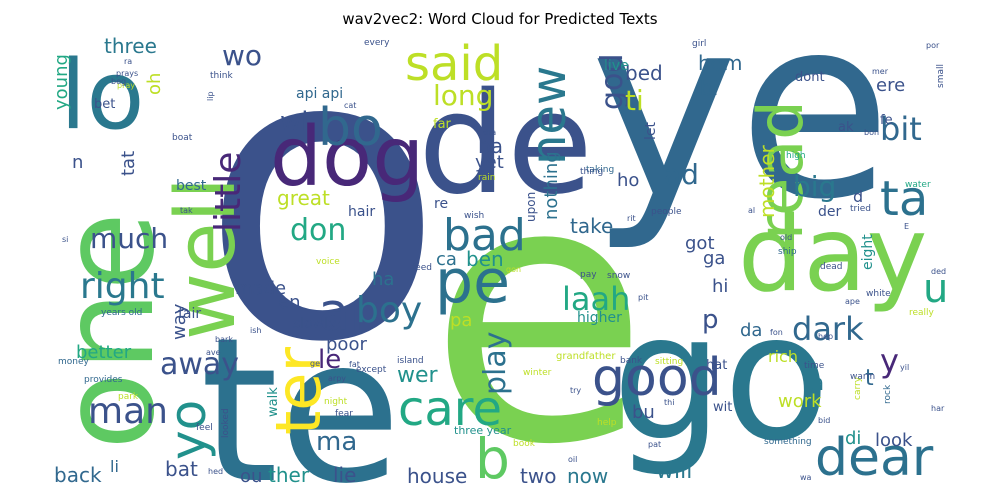  I want to click on word-109: far, so click(442, 124).